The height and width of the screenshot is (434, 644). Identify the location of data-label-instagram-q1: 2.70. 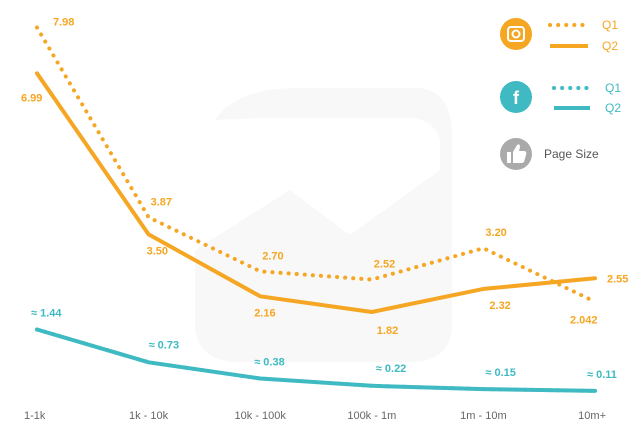
(272, 256).